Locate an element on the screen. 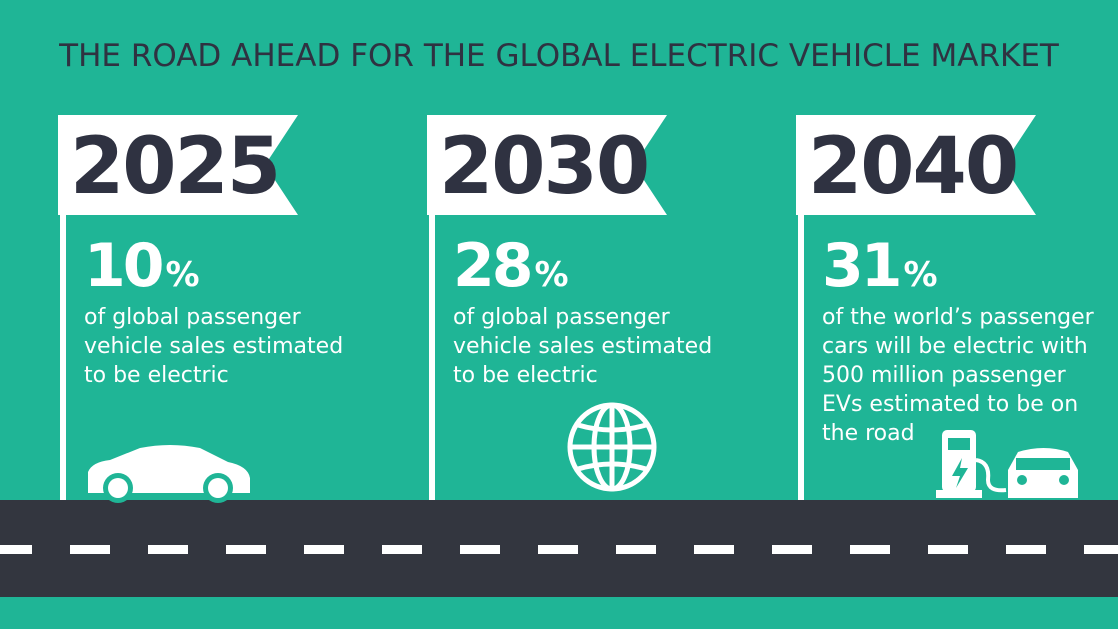 The height and width of the screenshot is (629, 1118). description-line: cars will be electric with is located at coordinates (955, 346).